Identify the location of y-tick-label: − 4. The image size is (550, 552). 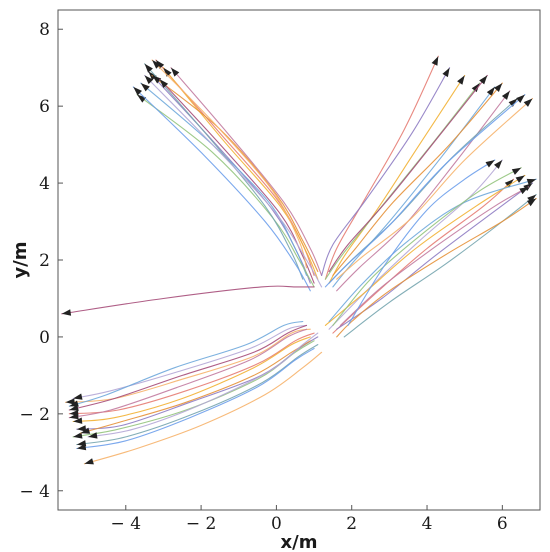
(35, 492).